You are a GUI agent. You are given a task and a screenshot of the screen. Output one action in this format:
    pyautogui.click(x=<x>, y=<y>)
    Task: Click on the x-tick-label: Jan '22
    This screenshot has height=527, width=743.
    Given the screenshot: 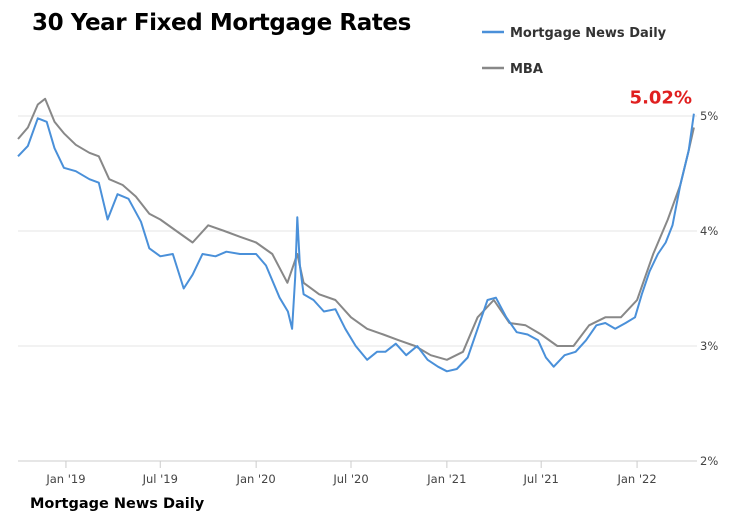 What is the action you would take?
    pyautogui.click(x=636, y=479)
    